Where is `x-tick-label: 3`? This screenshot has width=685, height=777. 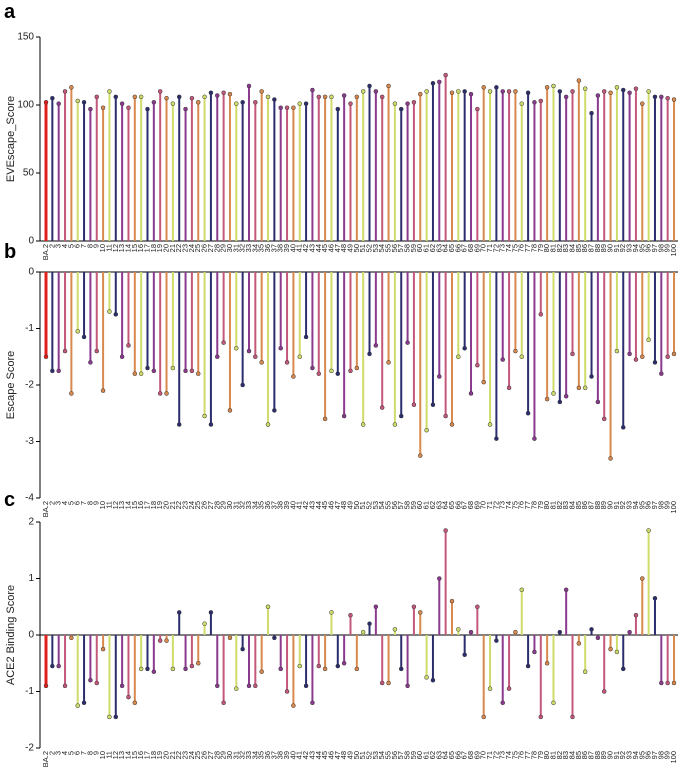
x-tick-label: 3 is located at coordinates (58, 753).